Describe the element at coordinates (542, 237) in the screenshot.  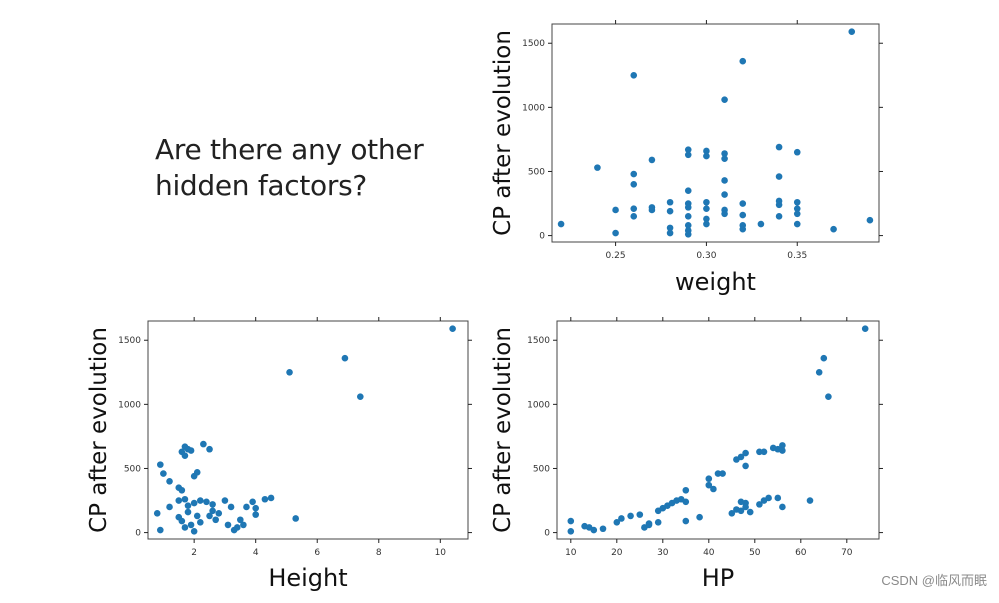
I see `weight-y-tick-label: 0` at that location.